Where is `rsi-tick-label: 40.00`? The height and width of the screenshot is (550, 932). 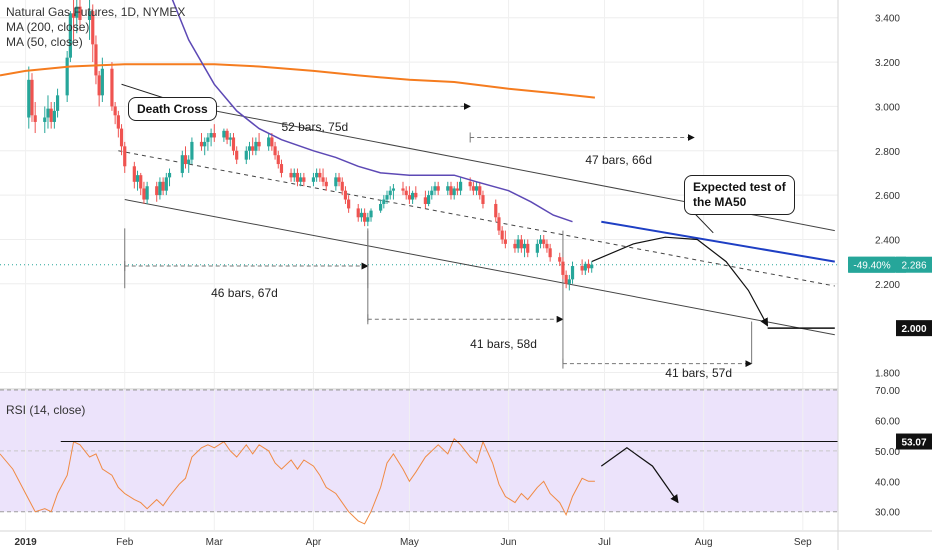 rsi-tick-label: 40.00 is located at coordinates (887, 482).